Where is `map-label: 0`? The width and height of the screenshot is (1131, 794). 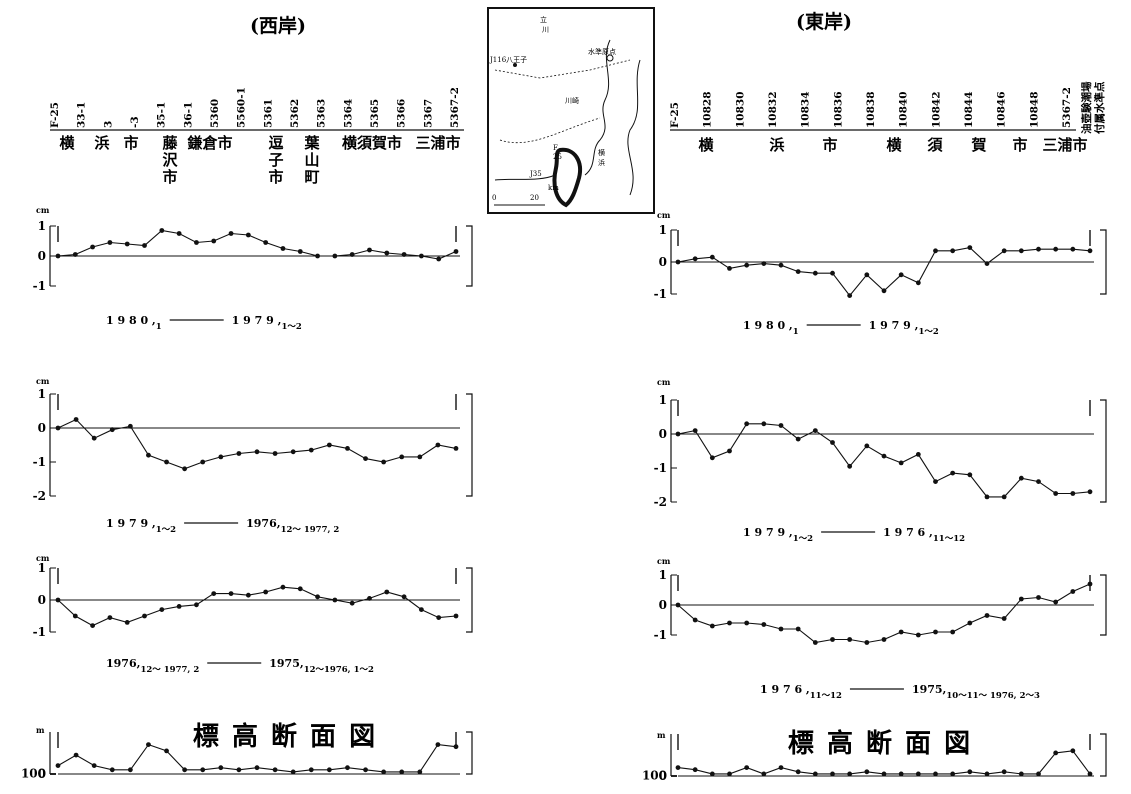 map-label: 0 is located at coordinates (494, 198).